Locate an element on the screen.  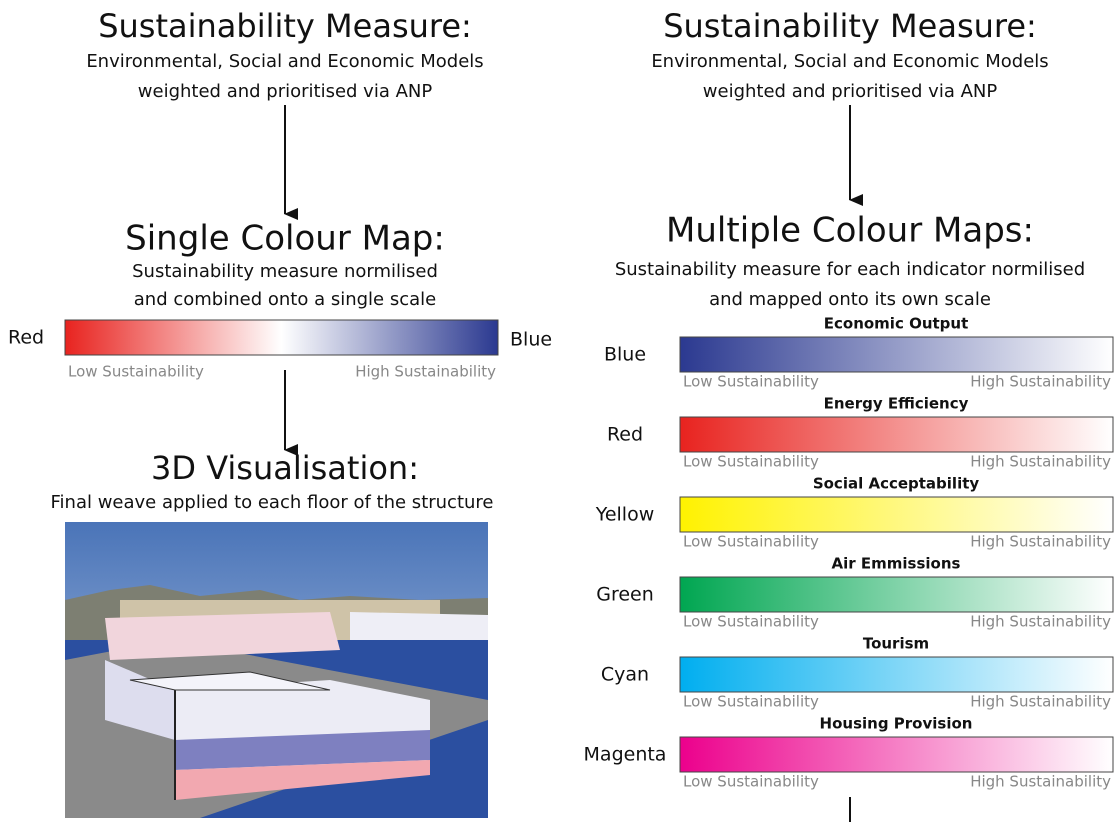
scale-colour: Blue is located at coordinates (625, 355).